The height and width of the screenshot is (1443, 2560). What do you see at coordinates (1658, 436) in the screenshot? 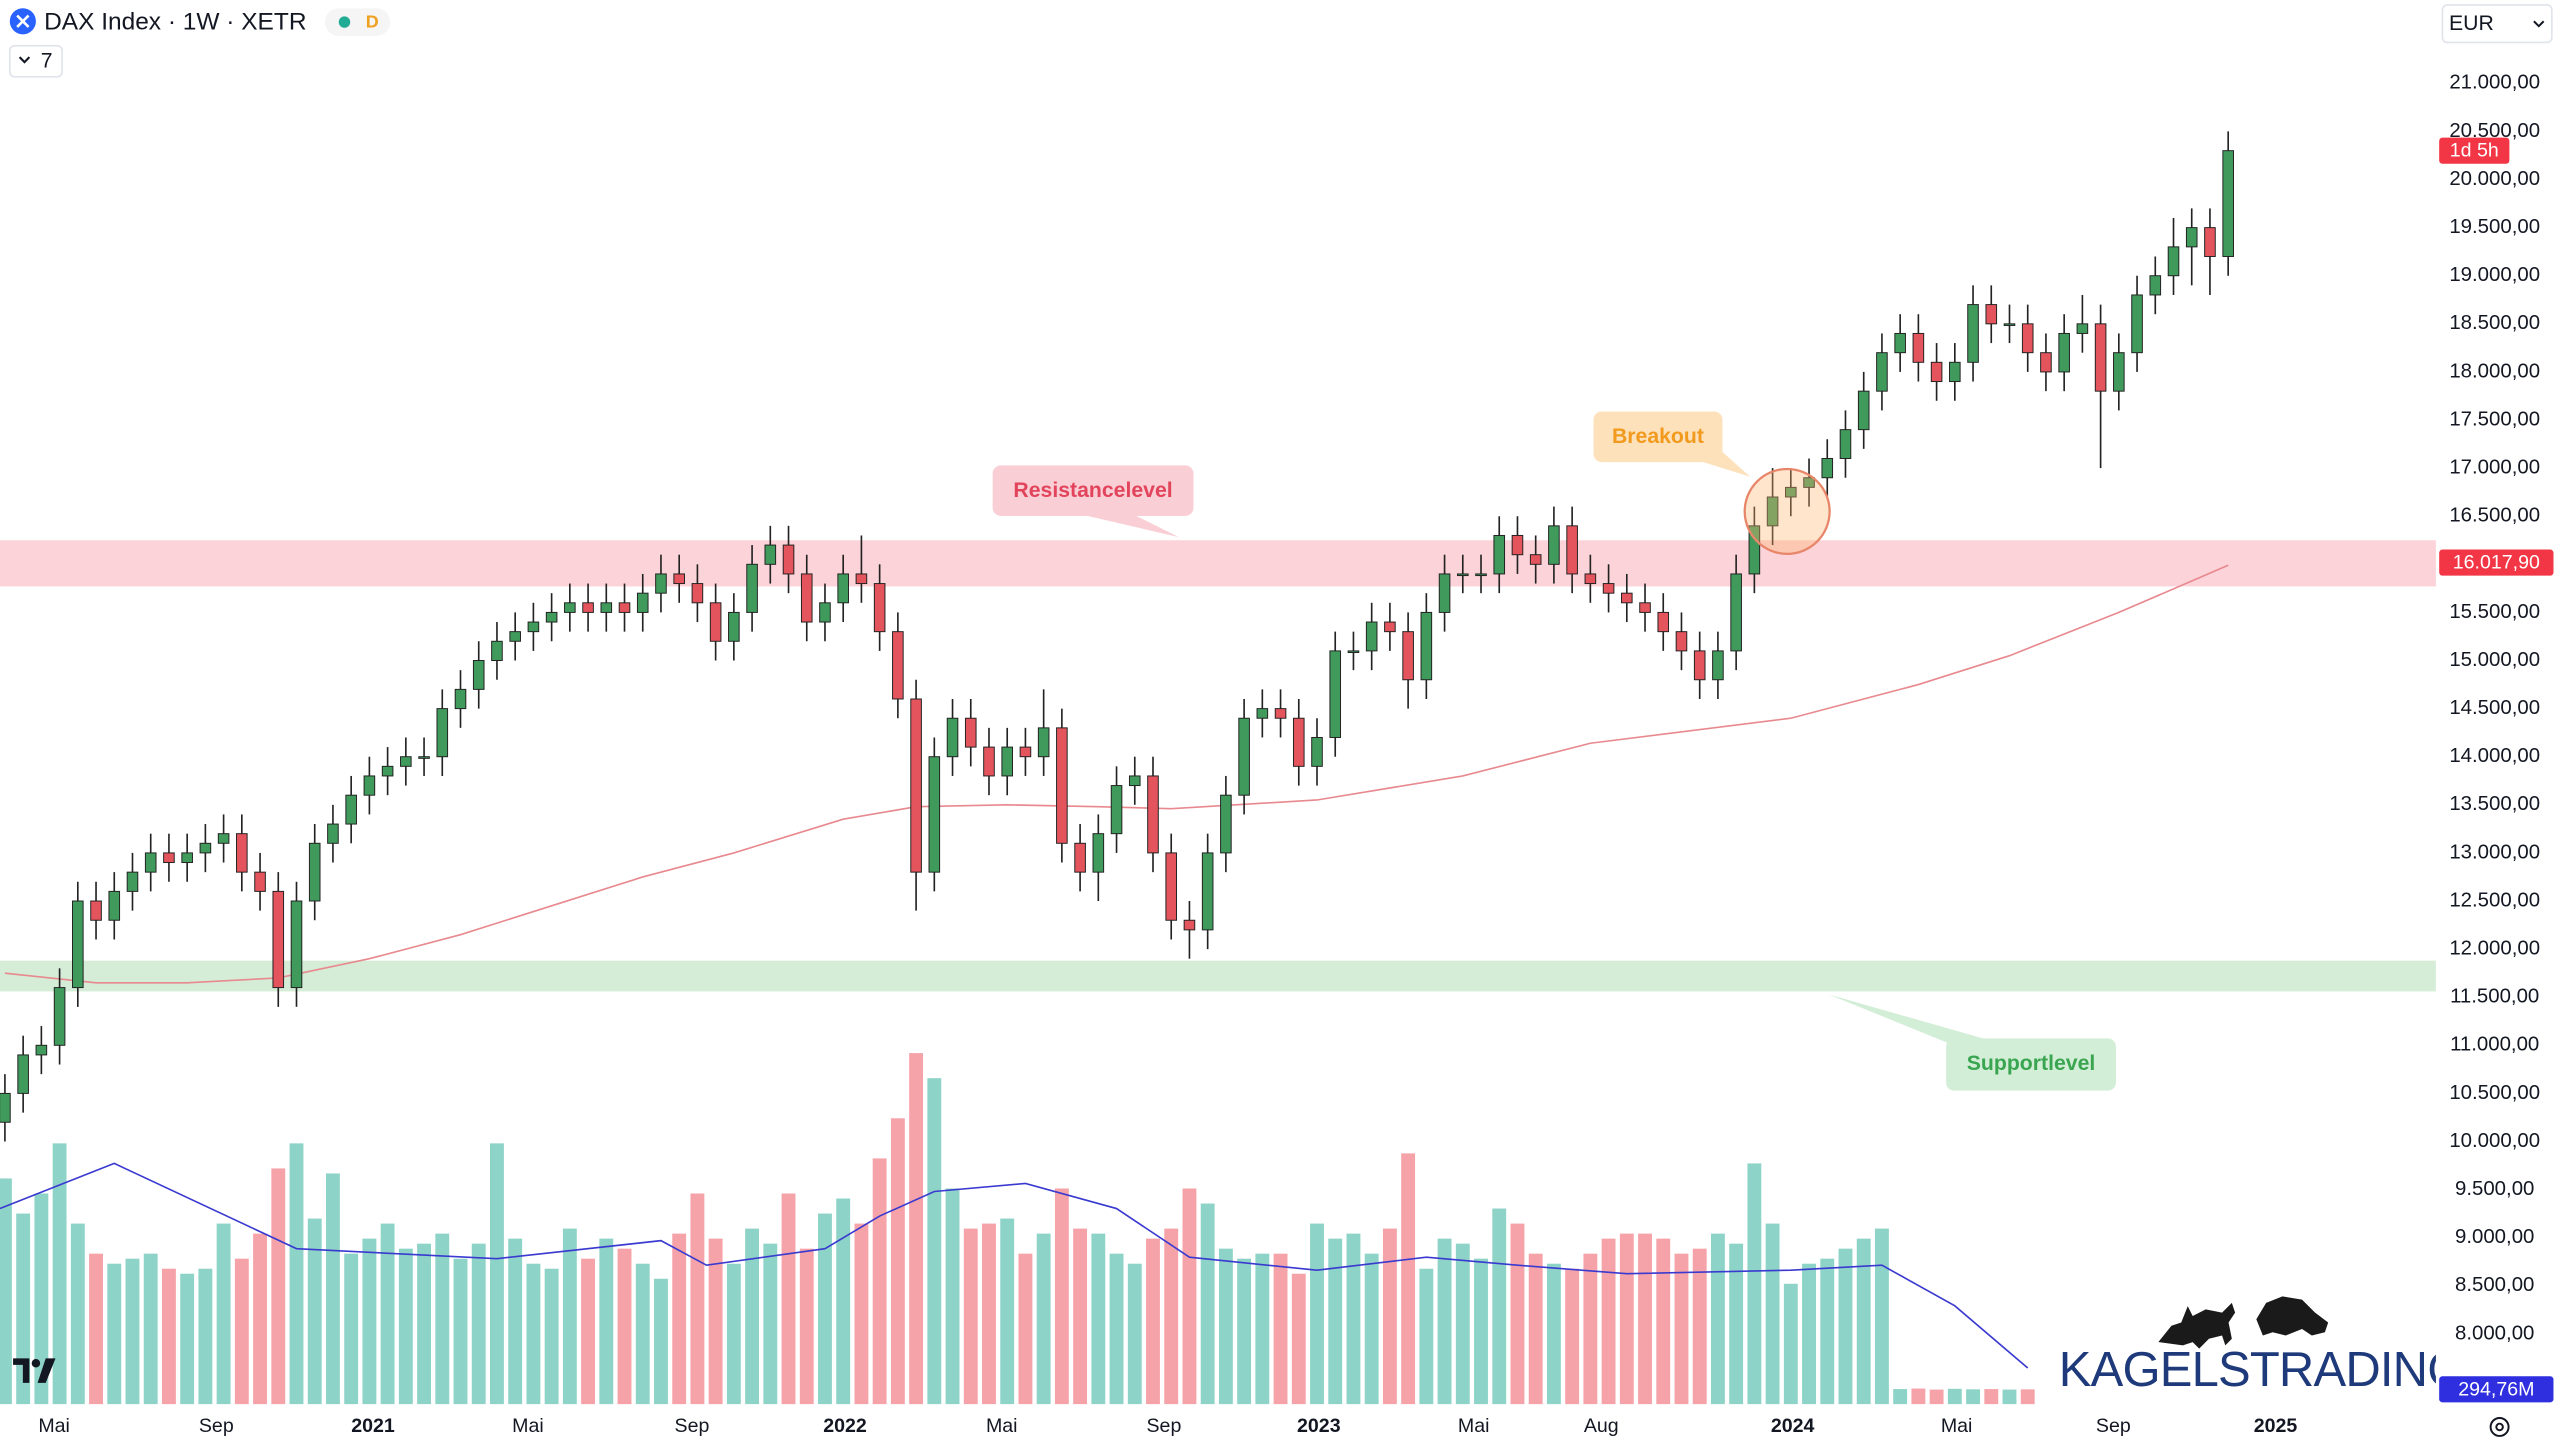
I see `annotation-text: Breakout` at bounding box center [1658, 436].